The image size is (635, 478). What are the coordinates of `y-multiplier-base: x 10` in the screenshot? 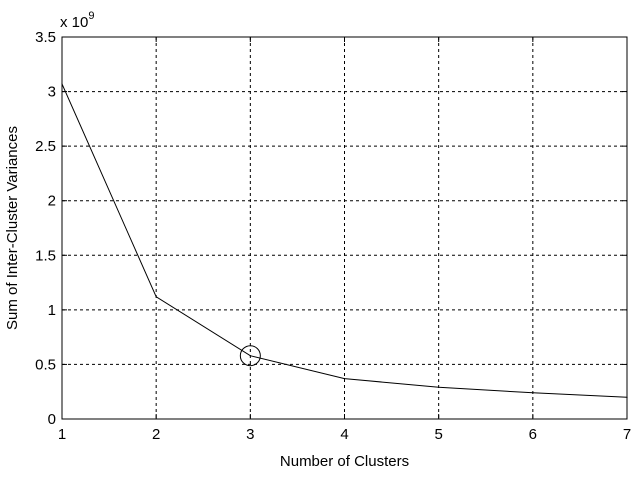 It's located at (74, 22).